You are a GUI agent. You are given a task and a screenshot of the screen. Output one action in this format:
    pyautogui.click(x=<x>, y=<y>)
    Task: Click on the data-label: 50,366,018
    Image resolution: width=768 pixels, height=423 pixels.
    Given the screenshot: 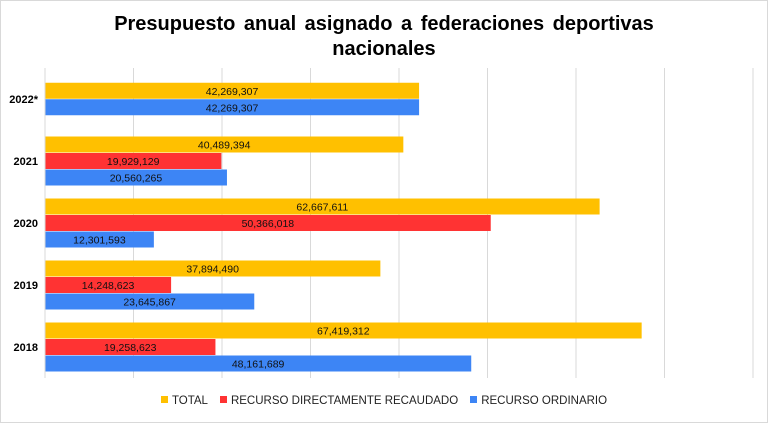 What is the action you would take?
    pyautogui.click(x=268, y=224)
    